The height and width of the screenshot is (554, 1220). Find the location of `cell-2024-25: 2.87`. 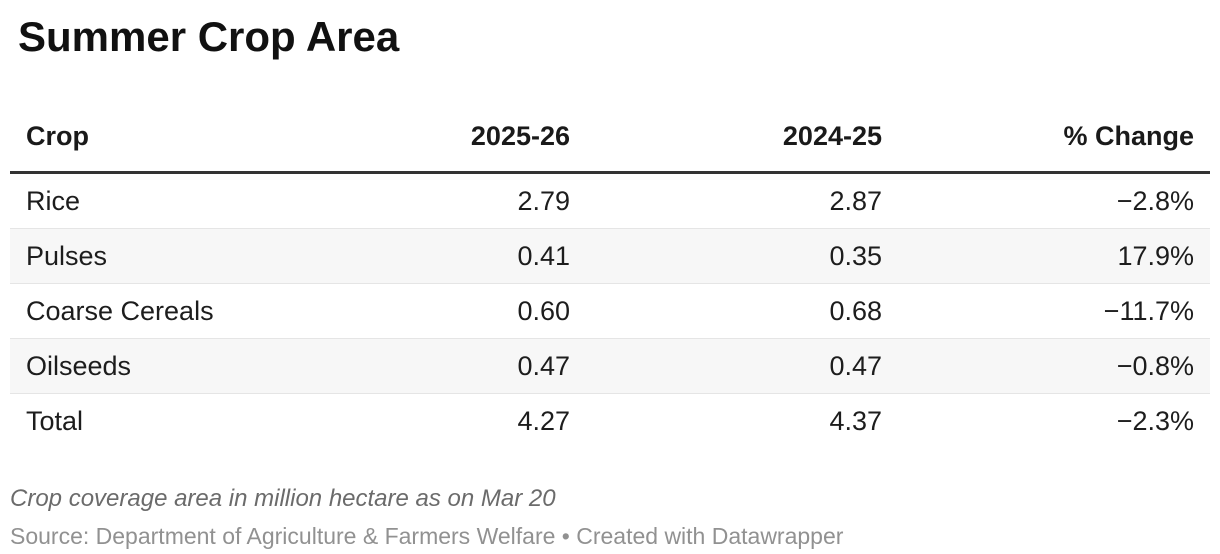

cell-2024-25: 2.87 is located at coordinates (855, 201).